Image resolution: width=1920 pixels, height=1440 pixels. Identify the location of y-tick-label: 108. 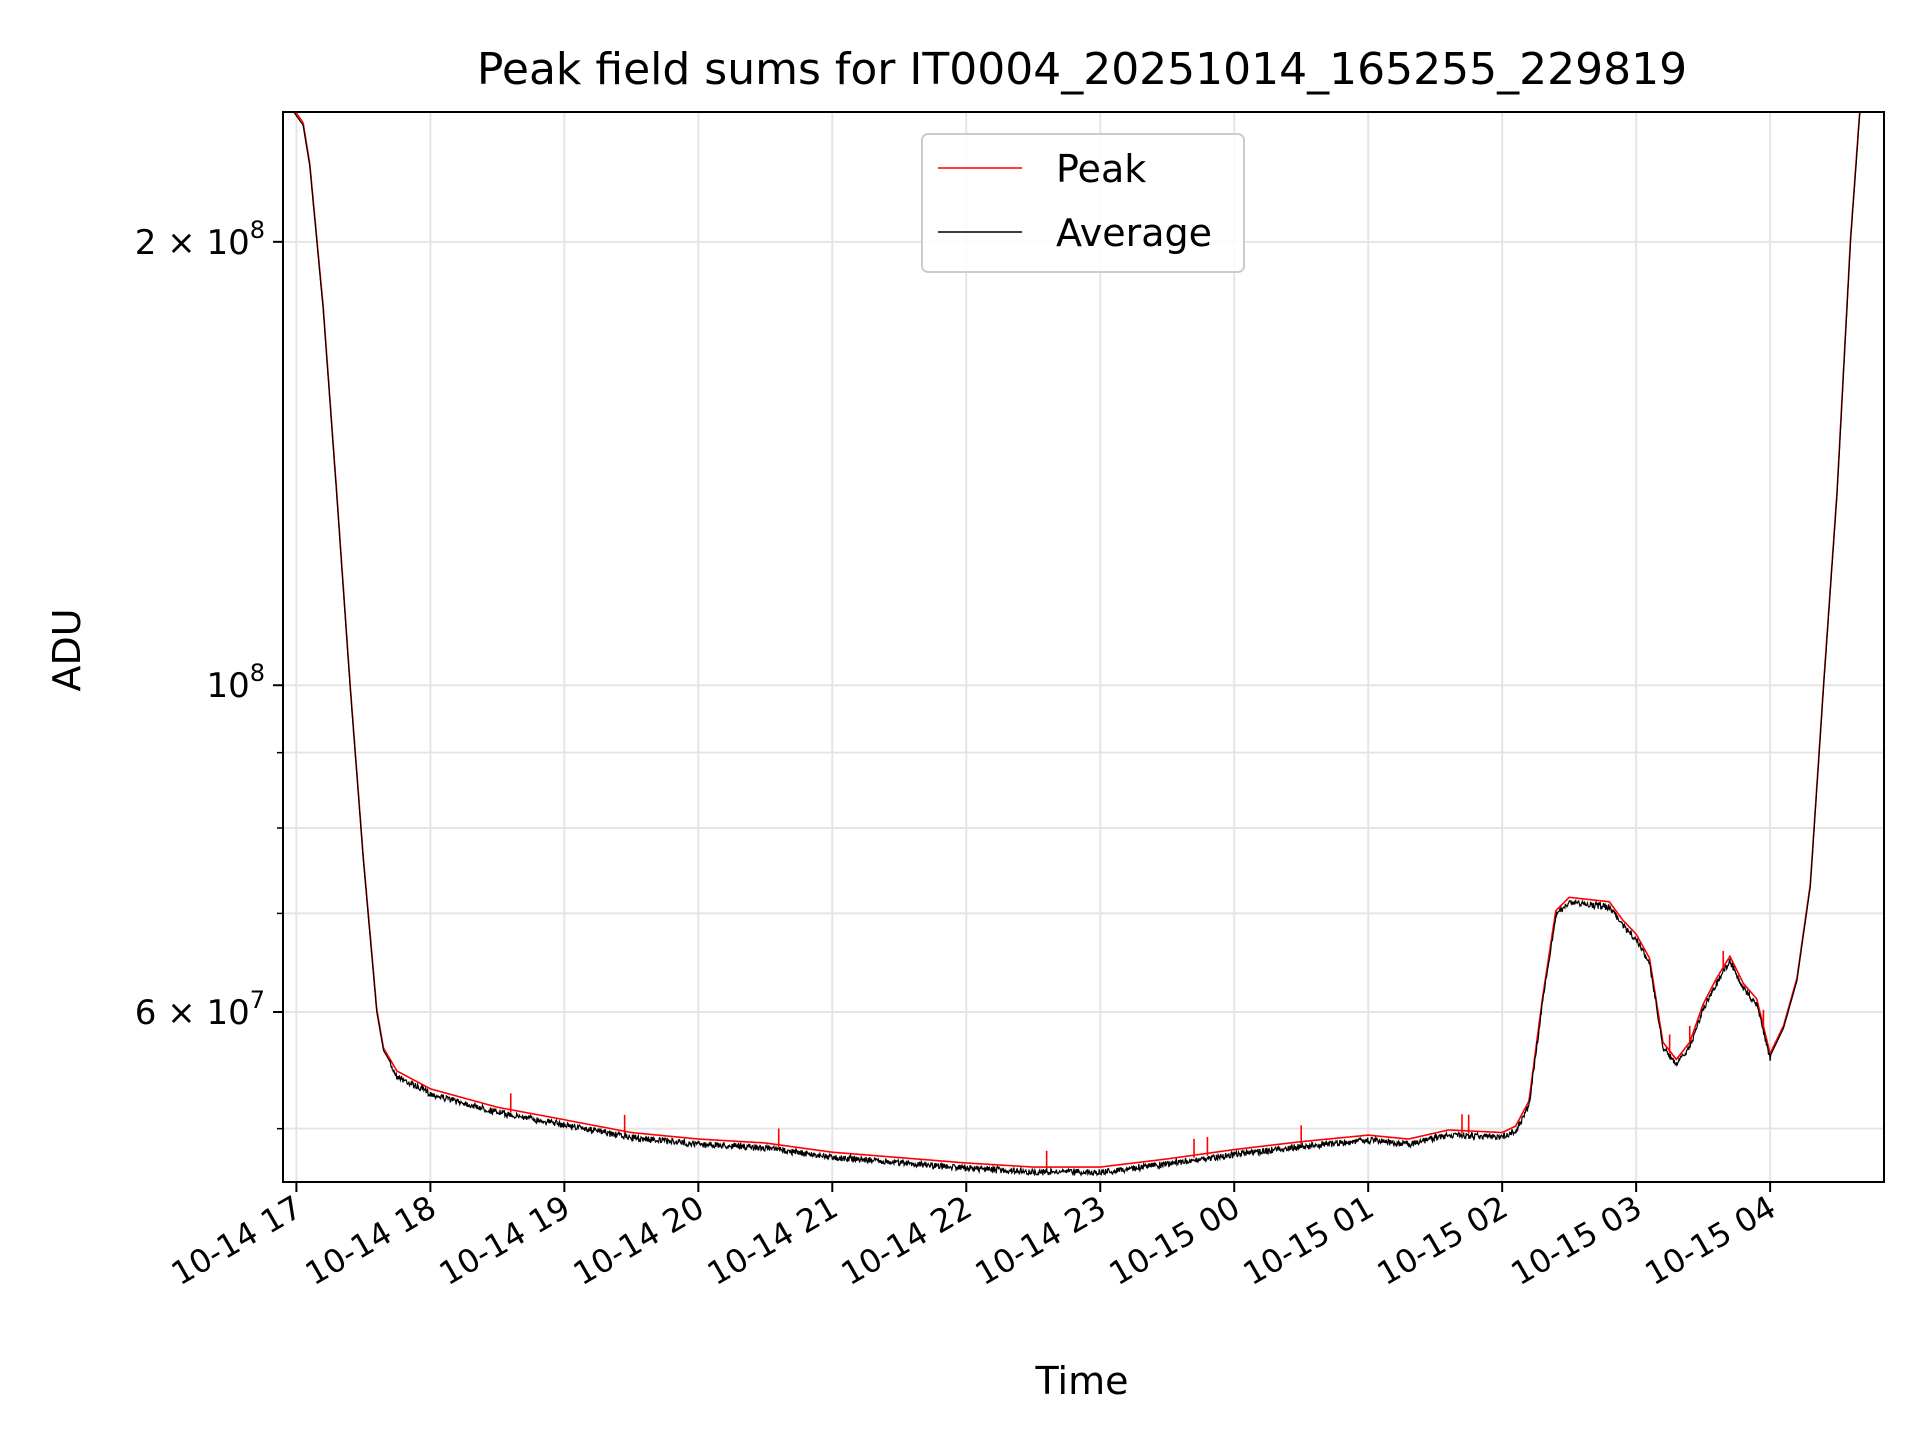
(235, 682).